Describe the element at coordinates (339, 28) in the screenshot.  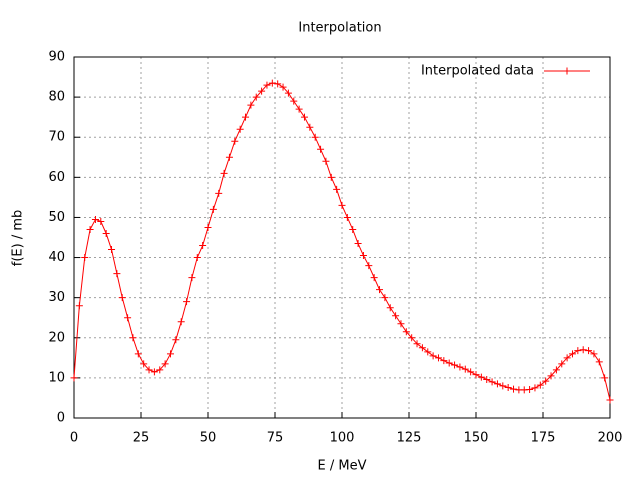
I see `chart-title: Interpolation` at that location.